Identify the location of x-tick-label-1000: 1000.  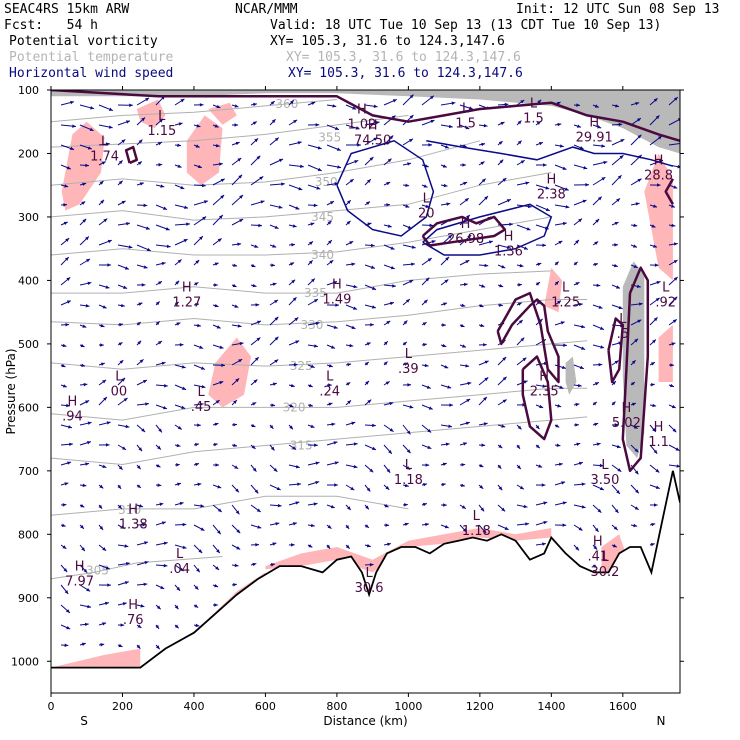
(408, 706).